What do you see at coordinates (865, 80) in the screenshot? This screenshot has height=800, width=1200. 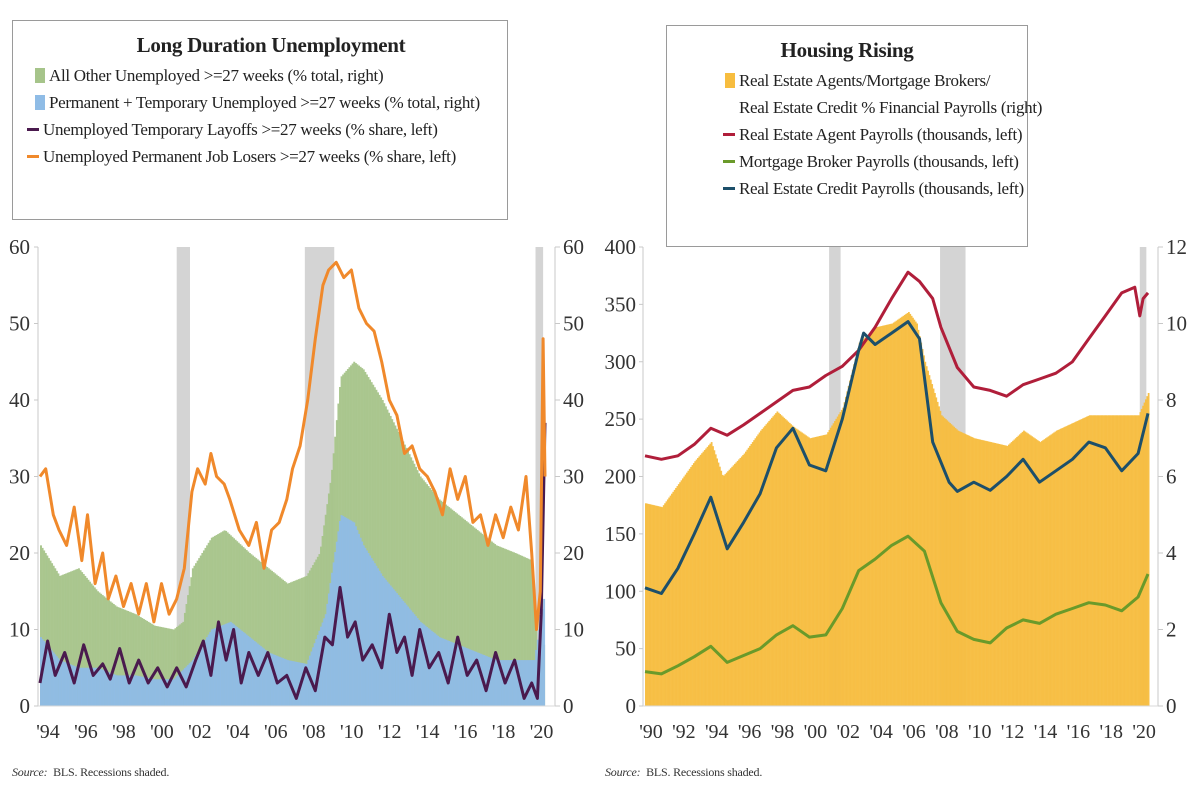 I see `legend-label: Real Estate Agents/Mortgage Brokers/` at bounding box center [865, 80].